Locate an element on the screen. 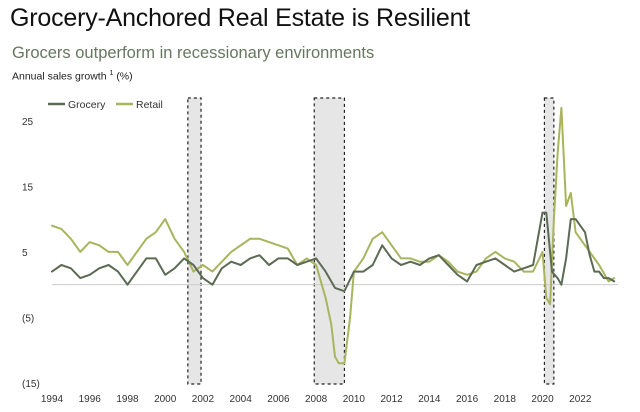 Image resolution: width=640 pixels, height=412 pixels. y-tick-label: (5) is located at coordinates (28, 318).